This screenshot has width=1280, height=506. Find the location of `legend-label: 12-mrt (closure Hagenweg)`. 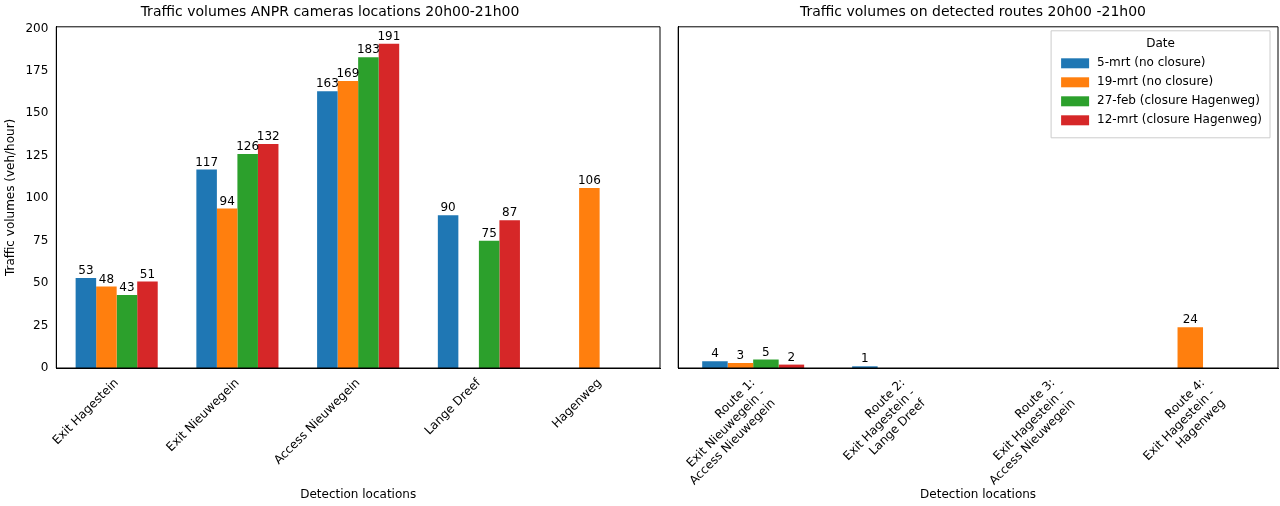

legend-label: 12-mrt (closure Hagenweg) is located at coordinates (1180, 119).